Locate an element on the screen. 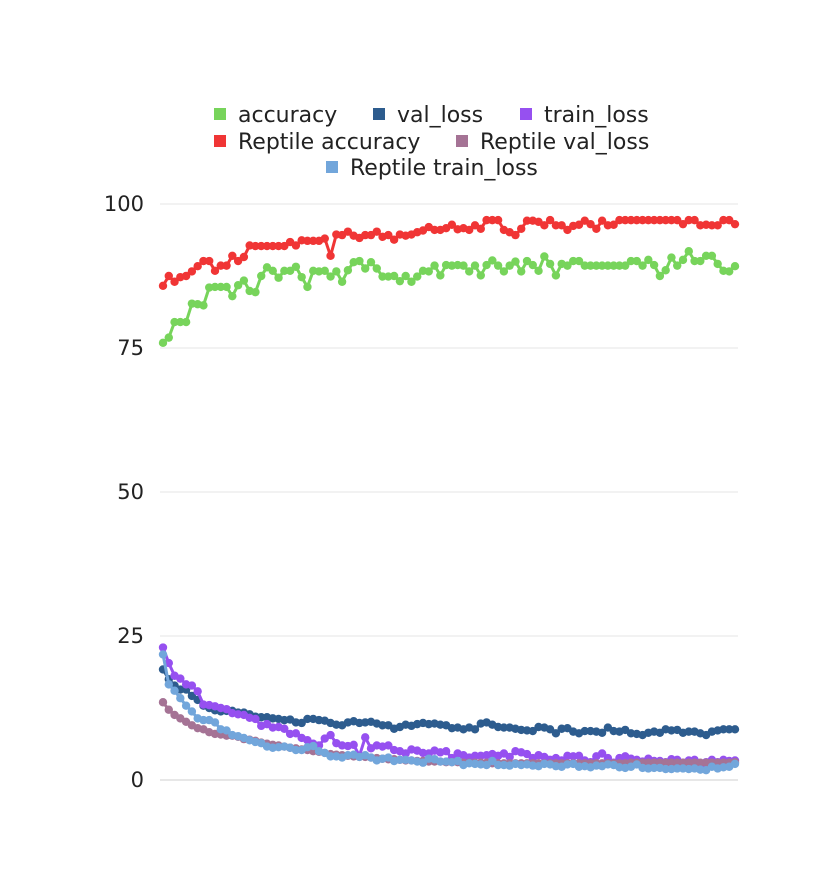 The width and height of the screenshot is (840, 894). series is located at coordinates (449, 252).